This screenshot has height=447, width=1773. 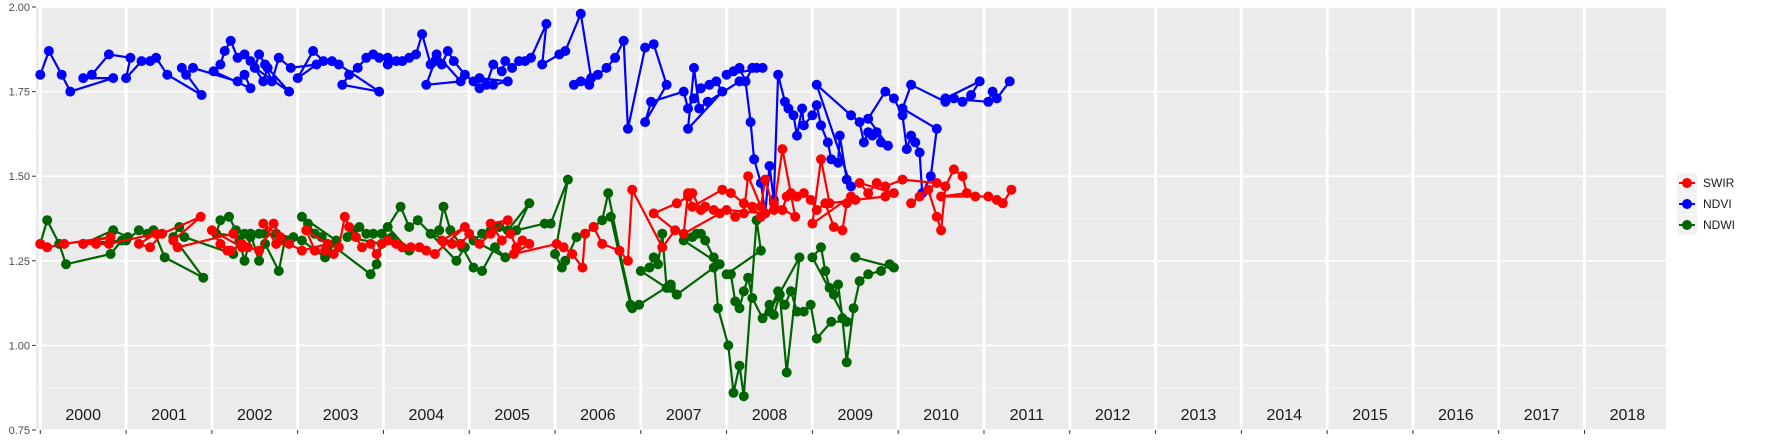 What do you see at coordinates (512, 415) in the screenshot?
I see `year-label: 2005` at bounding box center [512, 415].